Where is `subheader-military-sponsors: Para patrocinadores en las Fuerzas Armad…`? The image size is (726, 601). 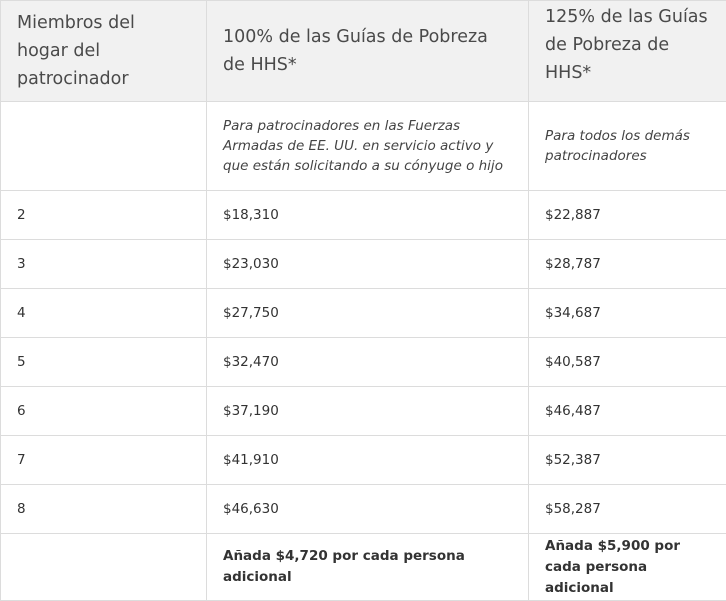
subheader-military-sponsors: Para patrocinadores en las Fuerzas Armad… is located at coordinates (368, 146).